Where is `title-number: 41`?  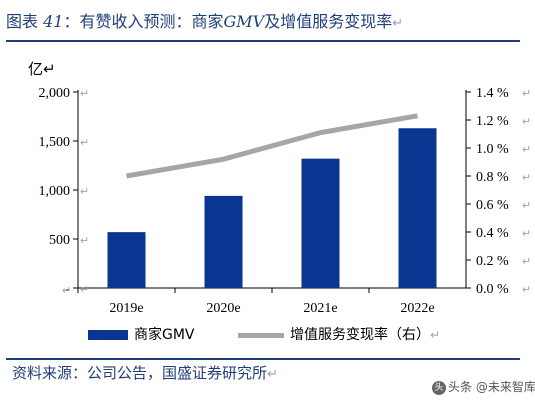 title-number: 41 is located at coordinates (53, 21).